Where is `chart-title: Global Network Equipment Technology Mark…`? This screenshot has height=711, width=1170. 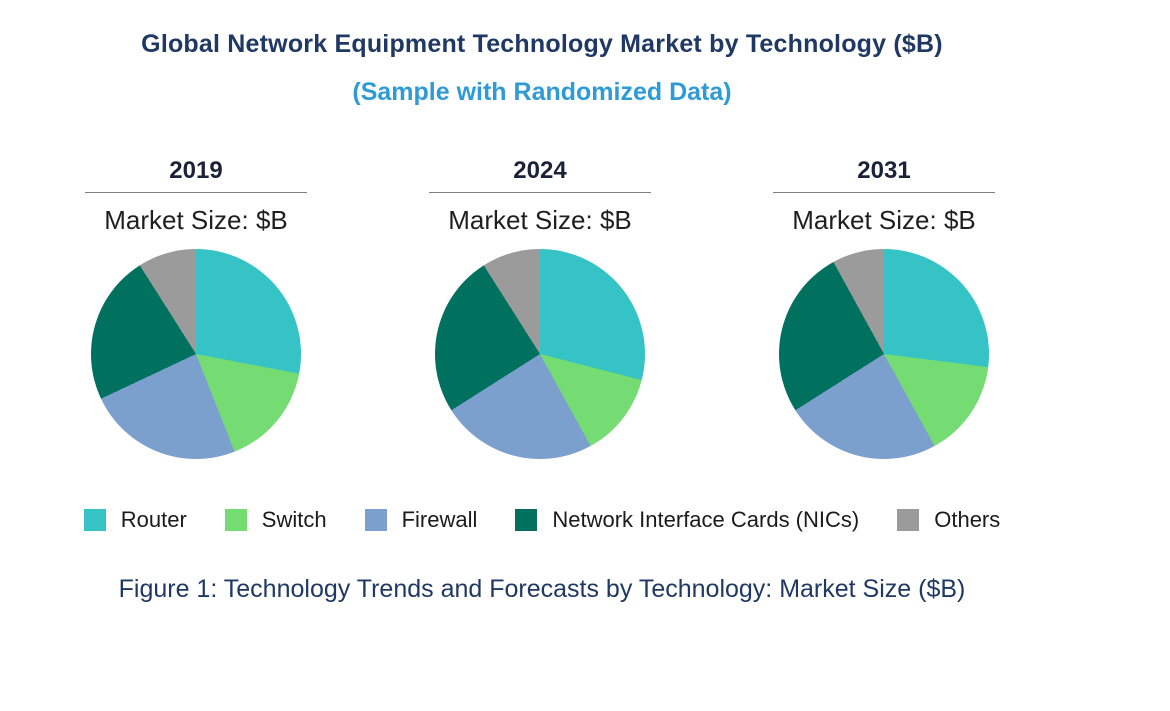 chart-title: Global Network Equipment Technology Mark… is located at coordinates (542, 44).